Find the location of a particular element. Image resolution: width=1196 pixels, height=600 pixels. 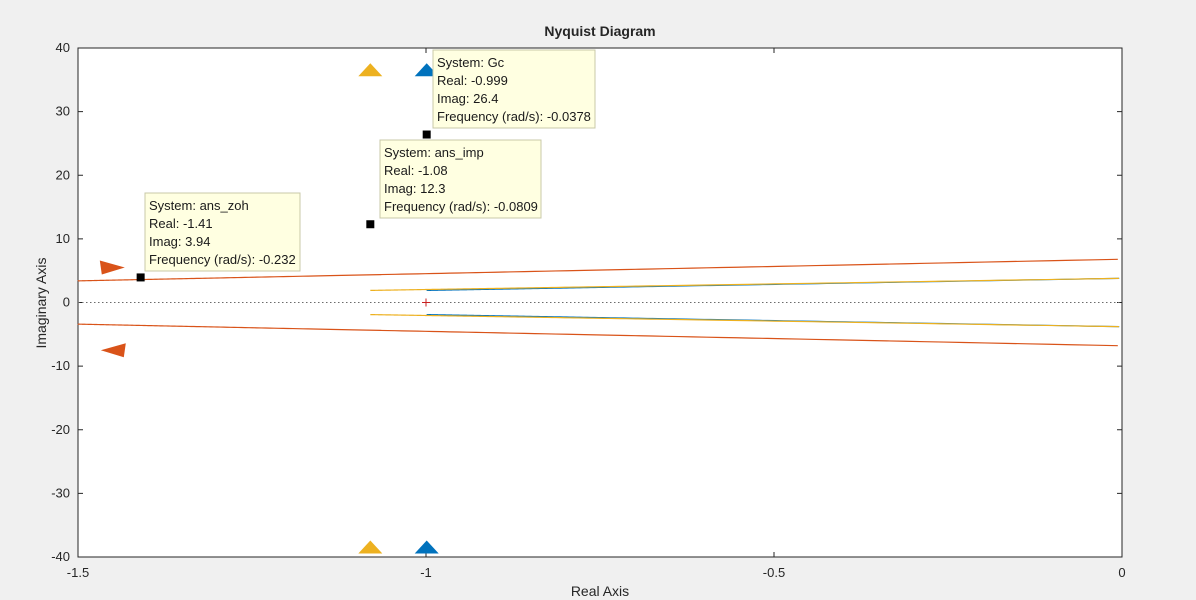

series-curve-ans_imp-positive is located at coordinates (745, 320).